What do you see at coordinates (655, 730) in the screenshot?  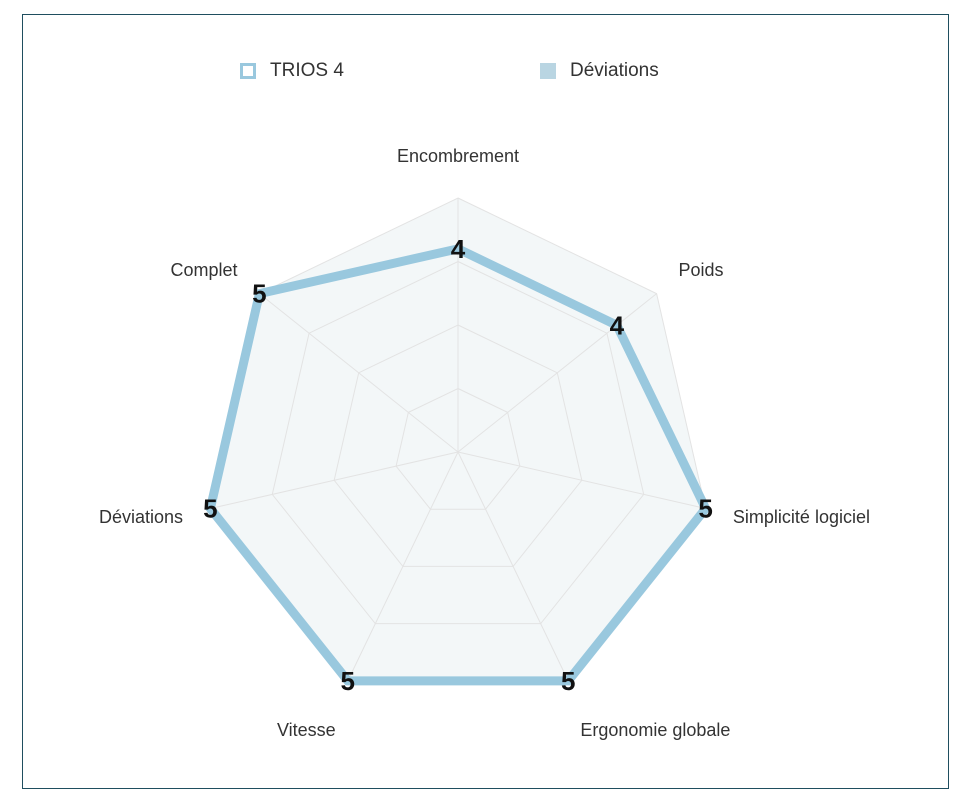 I see `axis-label: Ergonomie globale` at bounding box center [655, 730].